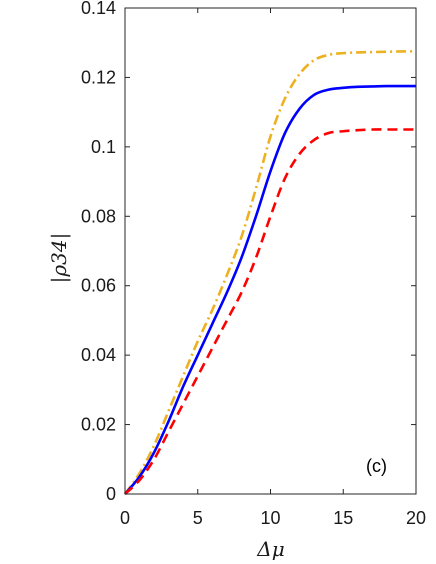 The image size is (436, 564). What do you see at coordinates (103, 147) in the screenshot?
I see `y-tick-label: 0.1` at bounding box center [103, 147].